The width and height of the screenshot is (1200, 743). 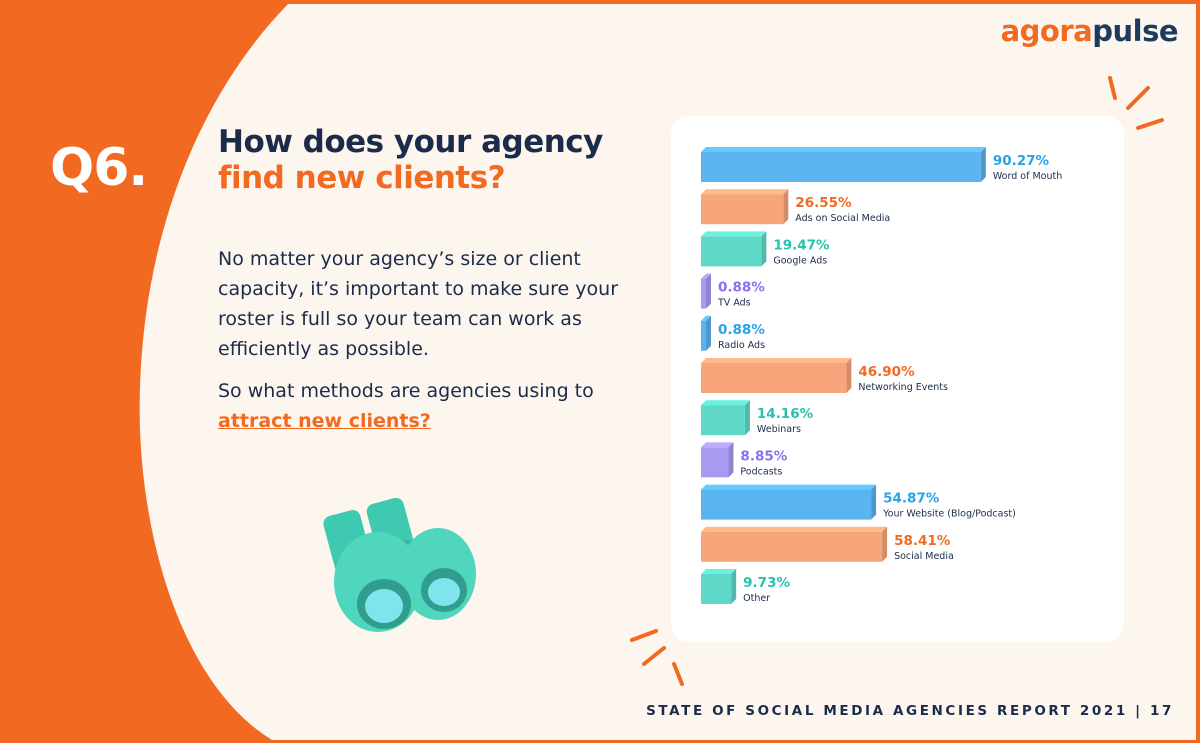 I want to click on bar-top-ads-on-social-media, so click(x=745, y=192).